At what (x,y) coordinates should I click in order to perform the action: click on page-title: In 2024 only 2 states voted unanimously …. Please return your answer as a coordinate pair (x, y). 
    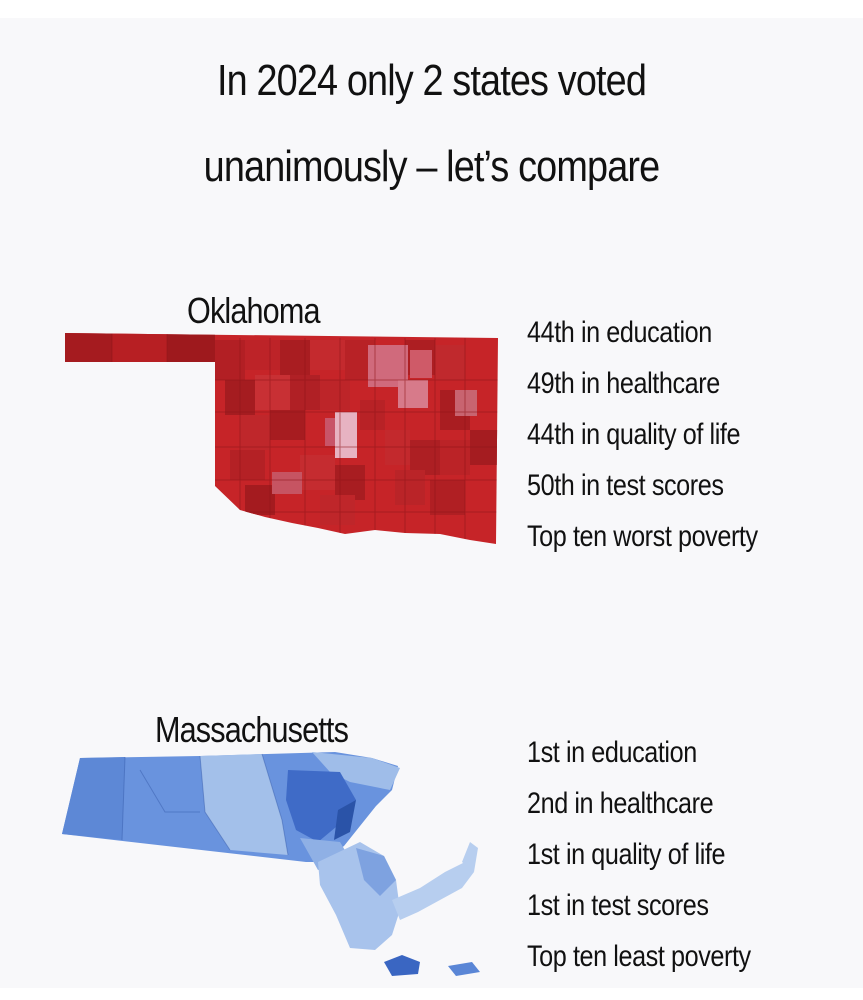
    Looking at the image, I should click on (431, 124).